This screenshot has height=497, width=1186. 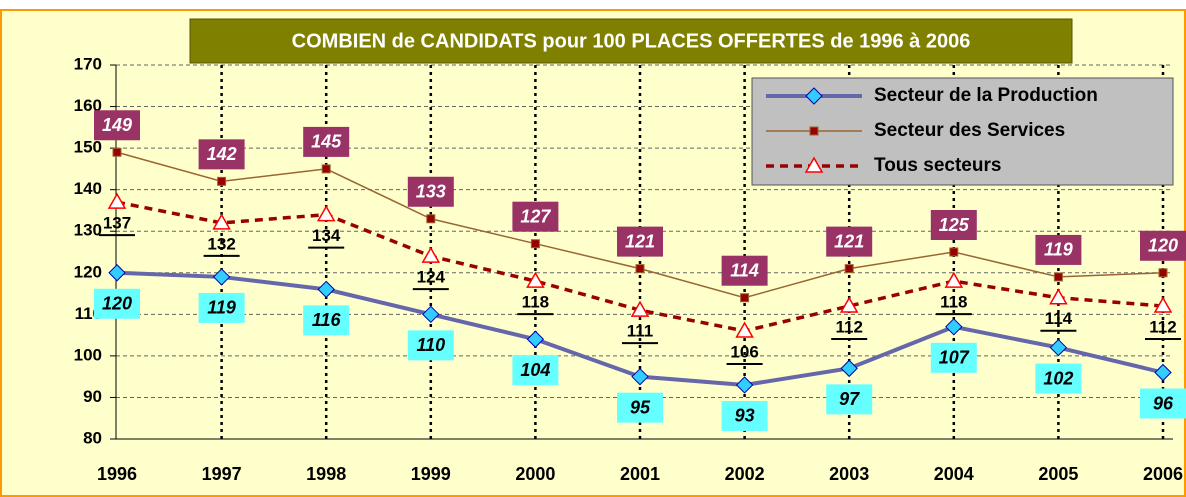 What do you see at coordinates (326, 235) in the screenshot?
I see `data-label: 134` at bounding box center [326, 235].